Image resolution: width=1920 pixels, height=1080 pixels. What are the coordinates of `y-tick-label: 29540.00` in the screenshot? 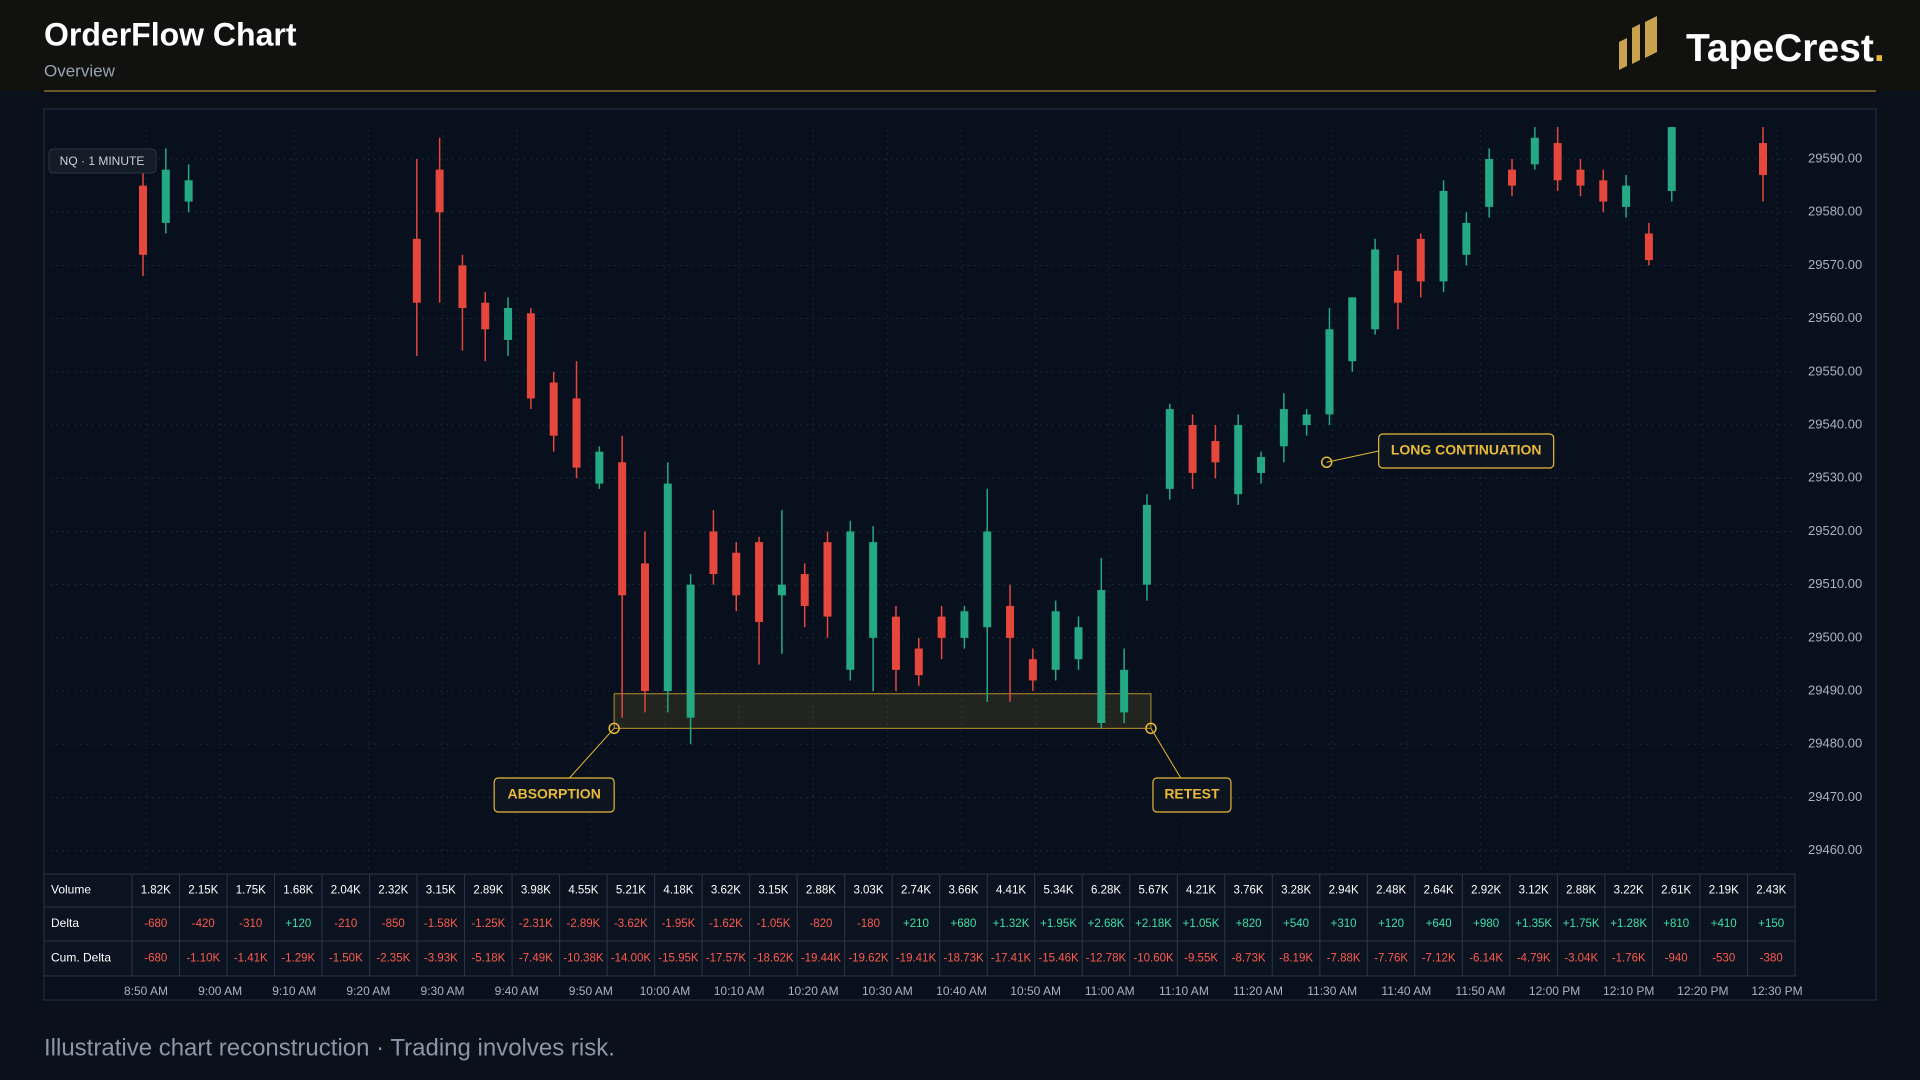 It's located at (1835, 423).